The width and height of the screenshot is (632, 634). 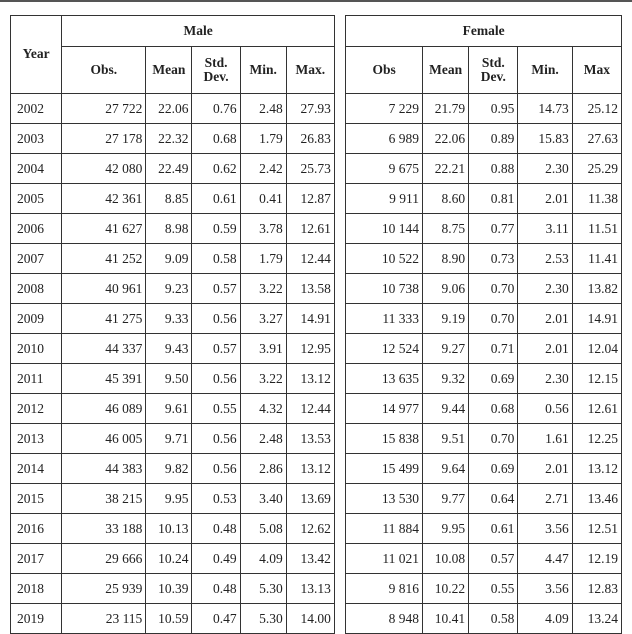 What do you see at coordinates (384, 228) in the screenshot?
I see `female-obs-cell: 10 144` at bounding box center [384, 228].